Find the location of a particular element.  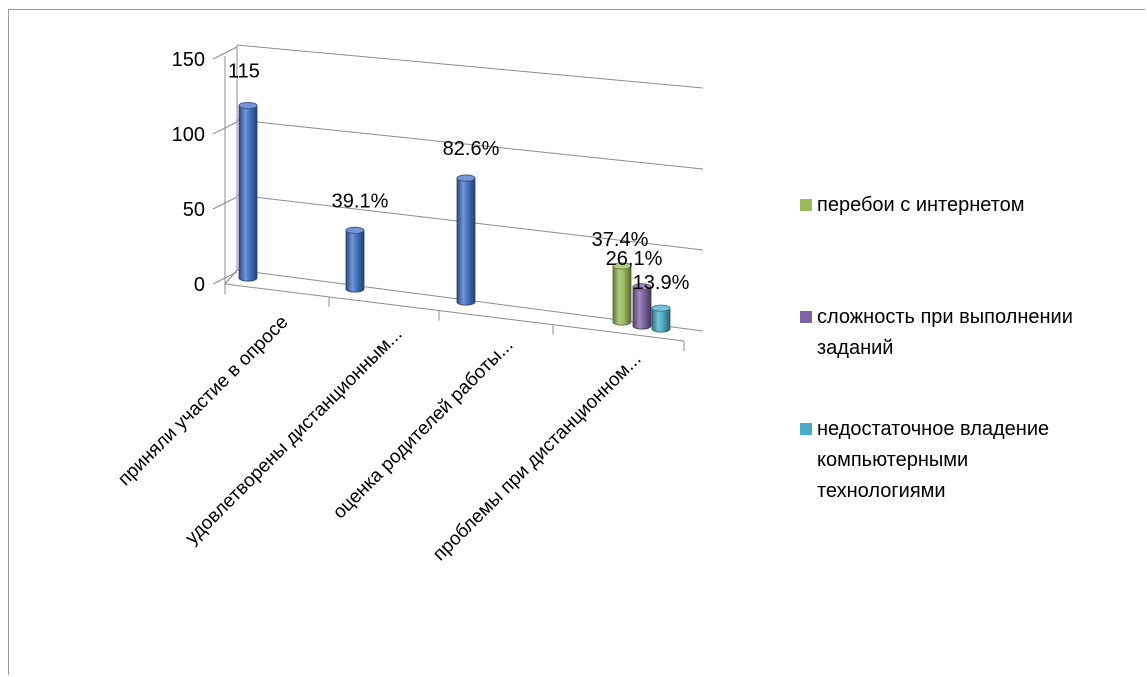

bar-problem-1-top is located at coordinates (622, 266).